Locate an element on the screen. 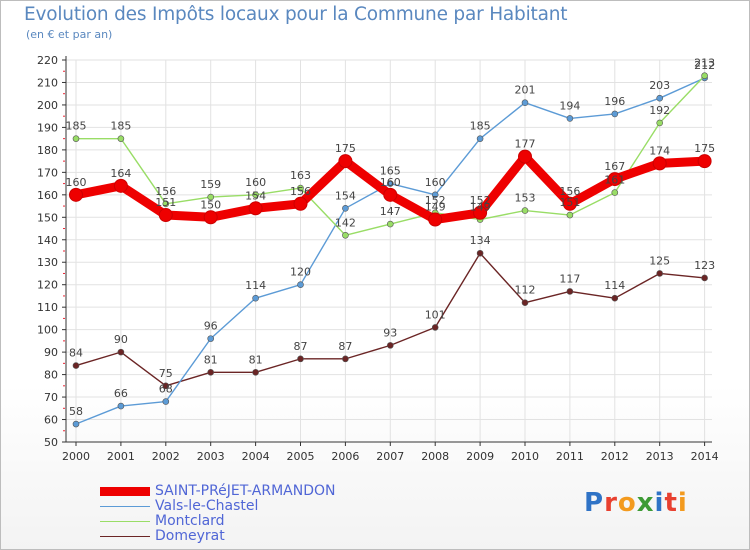 The width and height of the screenshot is (750, 550). data-label: 164 is located at coordinates (120, 173).